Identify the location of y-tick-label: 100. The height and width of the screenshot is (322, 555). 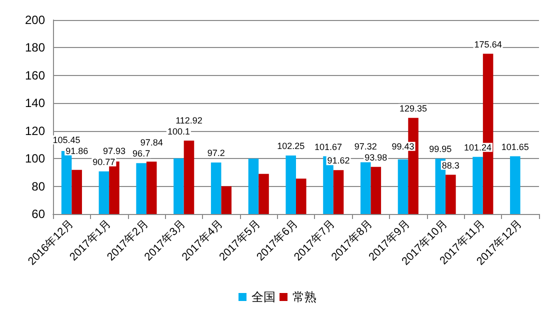
(35, 159).